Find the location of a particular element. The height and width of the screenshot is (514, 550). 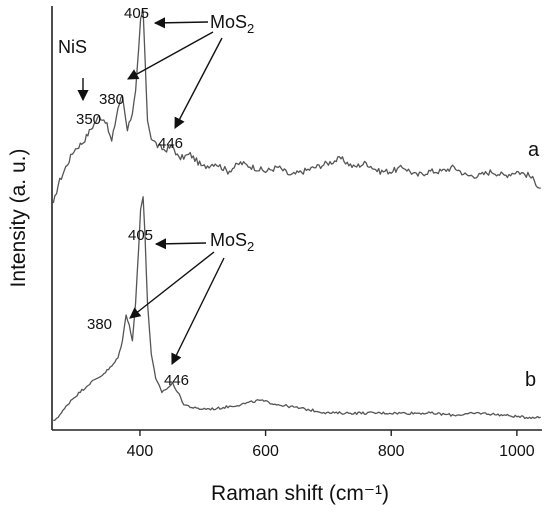

compound-a-mos2-base: MoS is located at coordinates (228, 22).